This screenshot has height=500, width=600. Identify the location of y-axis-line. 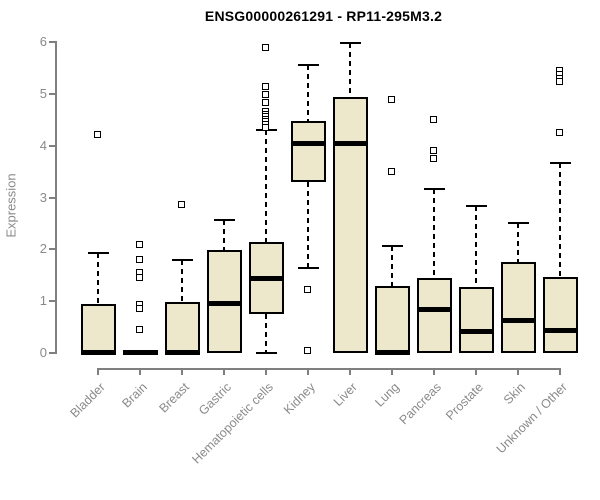
(56, 197).